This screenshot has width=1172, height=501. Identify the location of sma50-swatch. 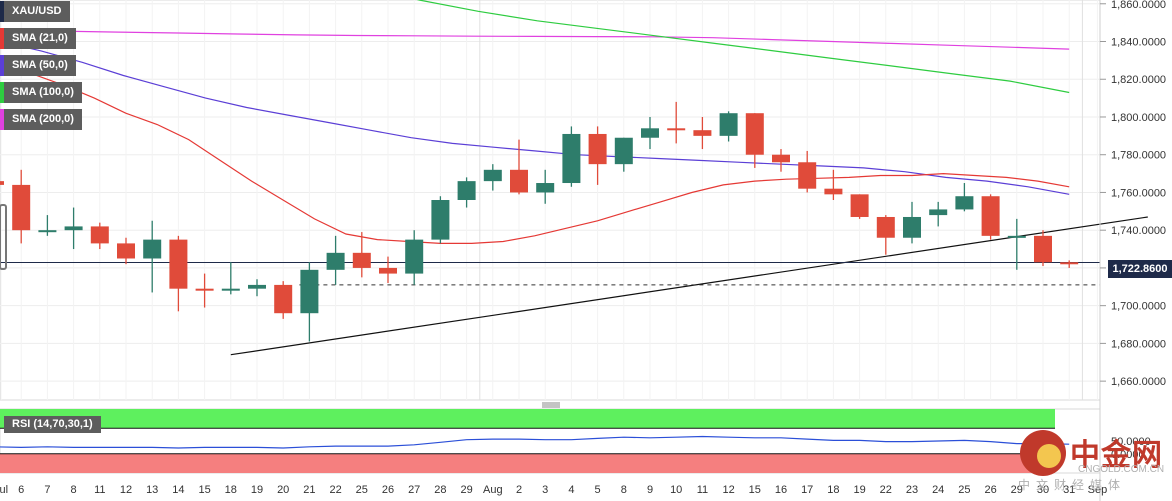
(2, 65).